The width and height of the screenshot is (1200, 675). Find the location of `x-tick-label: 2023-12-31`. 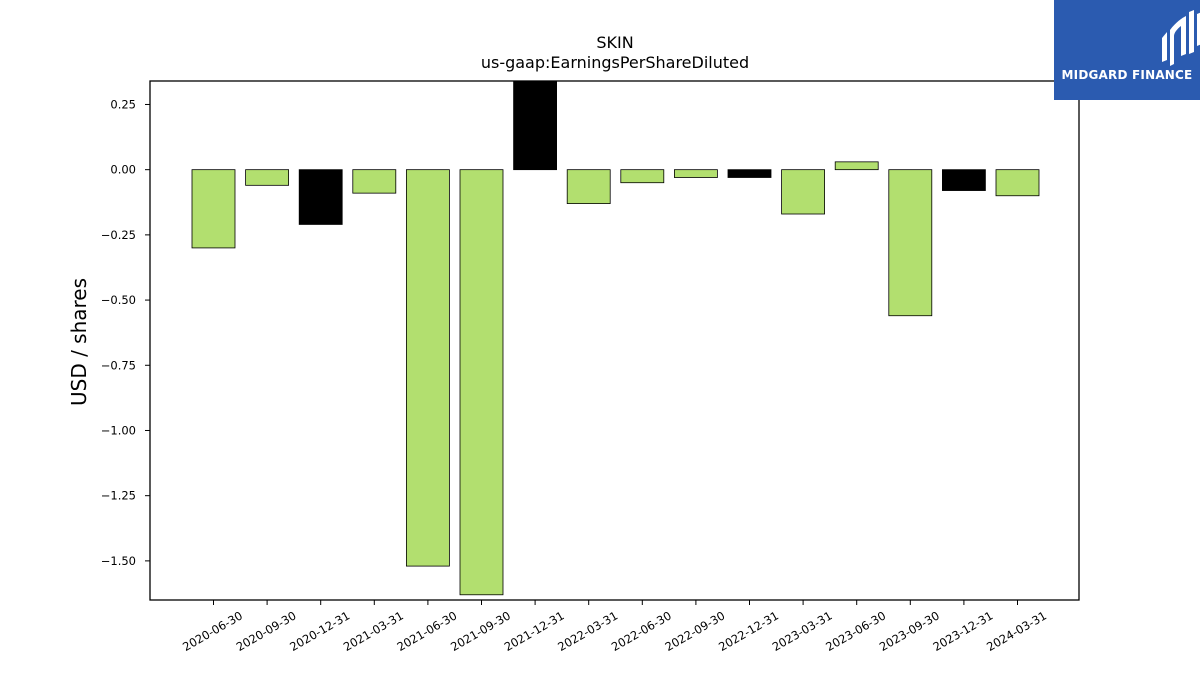

x-tick-label: 2023-12-31 is located at coordinates (963, 631).